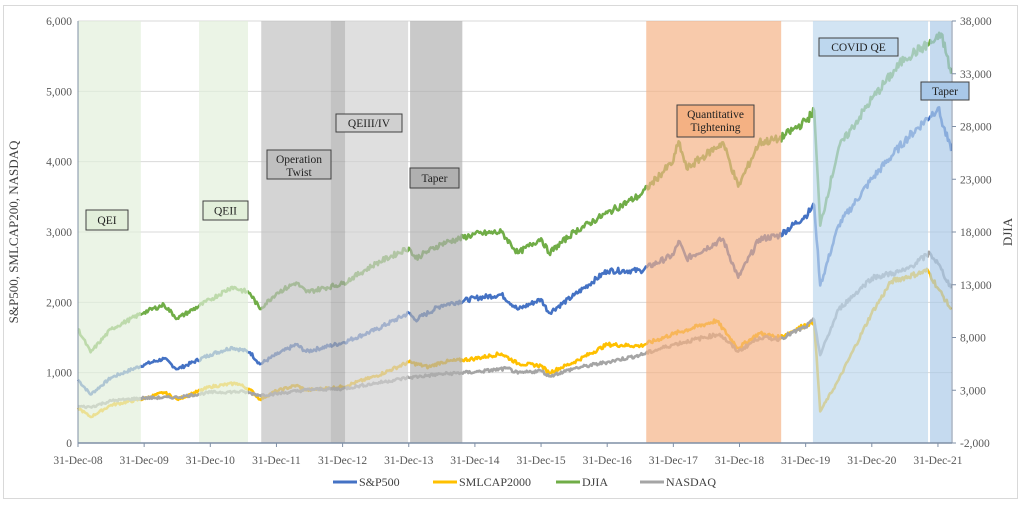 Image resolution: width=1024 pixels, height=508 pixels. What do you see at coordinates (607, 461) in the screenshot?
I see `x-tick-label: 31-Dec-16` at bounding box center [607, 461].